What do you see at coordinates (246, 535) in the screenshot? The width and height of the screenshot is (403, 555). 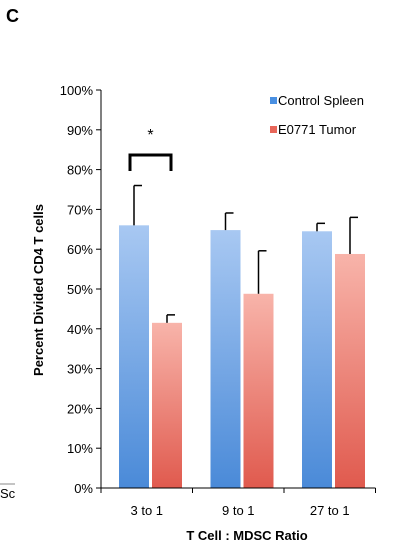 I see `x-axis-title: T Cell : MDSC Ratio` at bounding box center [246, 535].